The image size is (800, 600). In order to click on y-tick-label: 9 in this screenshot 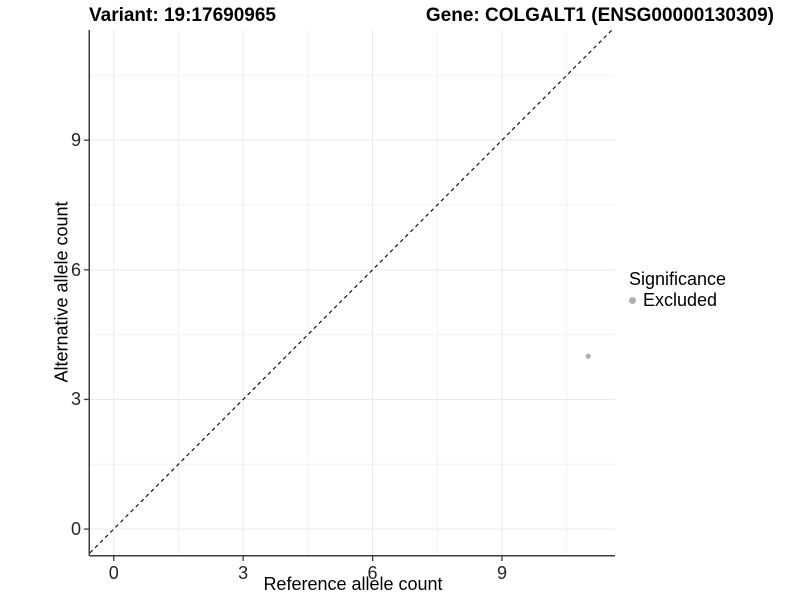, I will do `click(75, 140)`.